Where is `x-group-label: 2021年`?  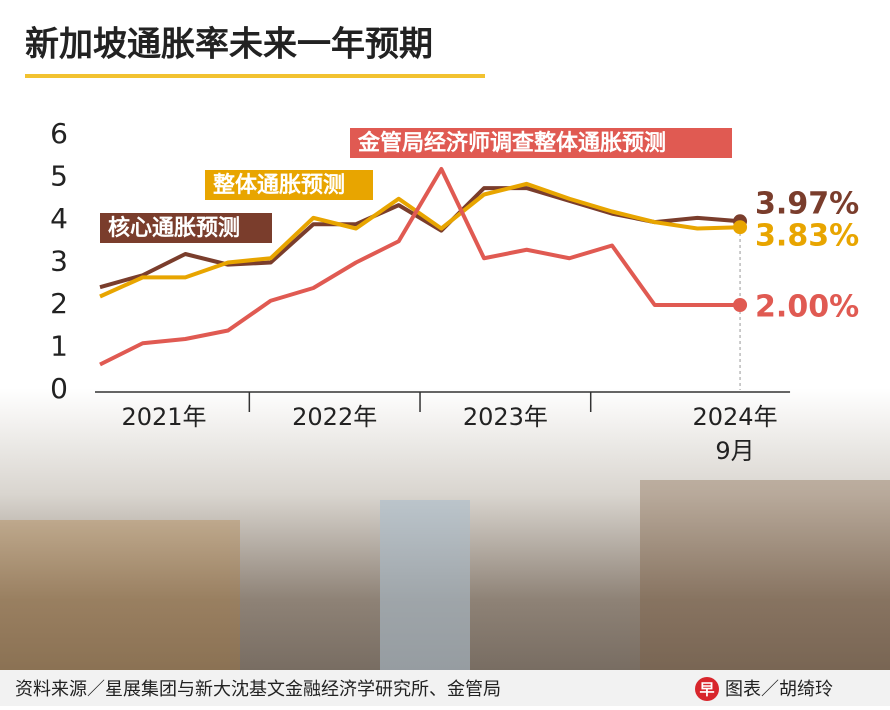
x-group-label: 2021年 is located at coordinates (163, 417).